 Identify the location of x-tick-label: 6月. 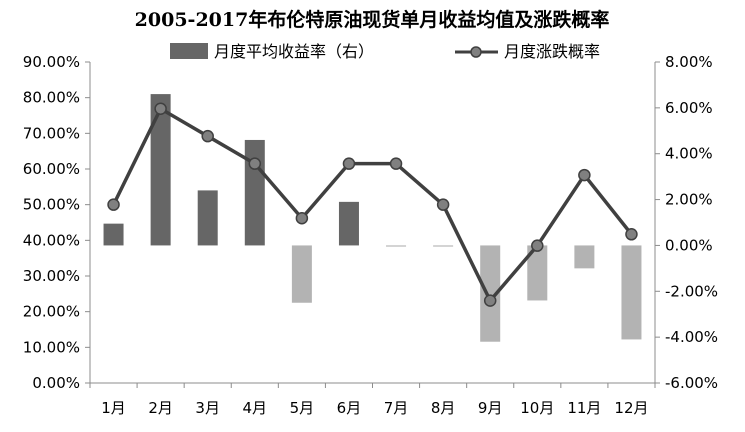
(349, 408).